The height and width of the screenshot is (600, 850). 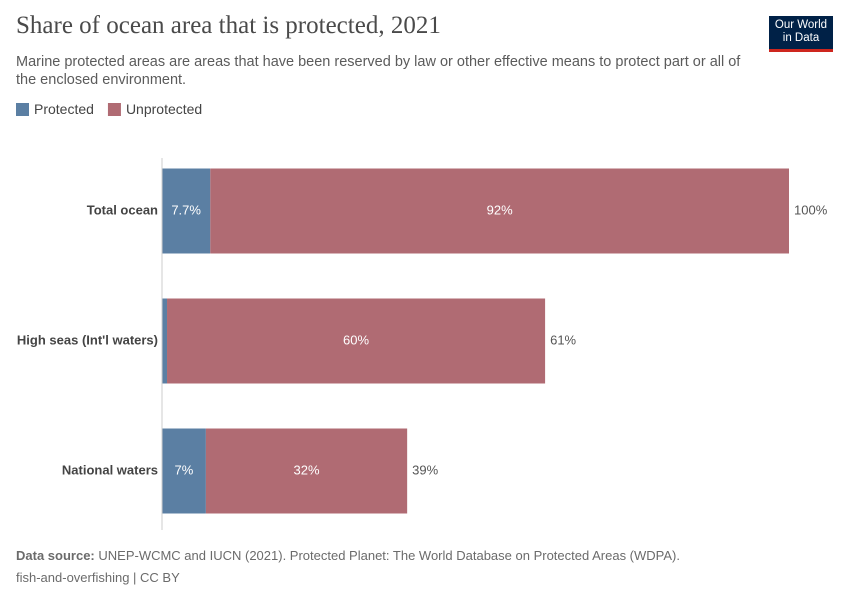 I want to click on total-label: 39%, so click(x=425, y=469).